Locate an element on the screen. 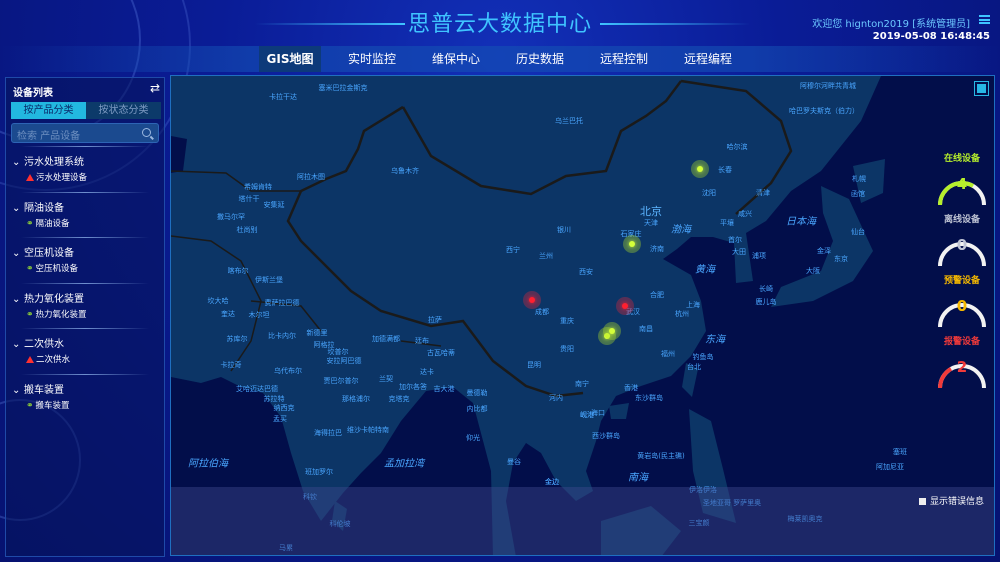 This screenshot has height=562, width=1000. search-input: 检索 产品设备 is located at coordinates (85, 133).